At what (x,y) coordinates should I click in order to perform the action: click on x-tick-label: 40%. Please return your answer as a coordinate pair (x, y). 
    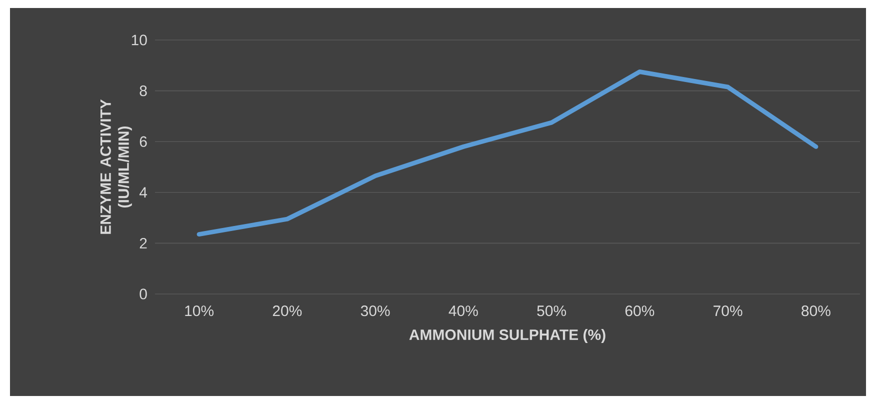
    Looking at the image, I should click on (463, 311).